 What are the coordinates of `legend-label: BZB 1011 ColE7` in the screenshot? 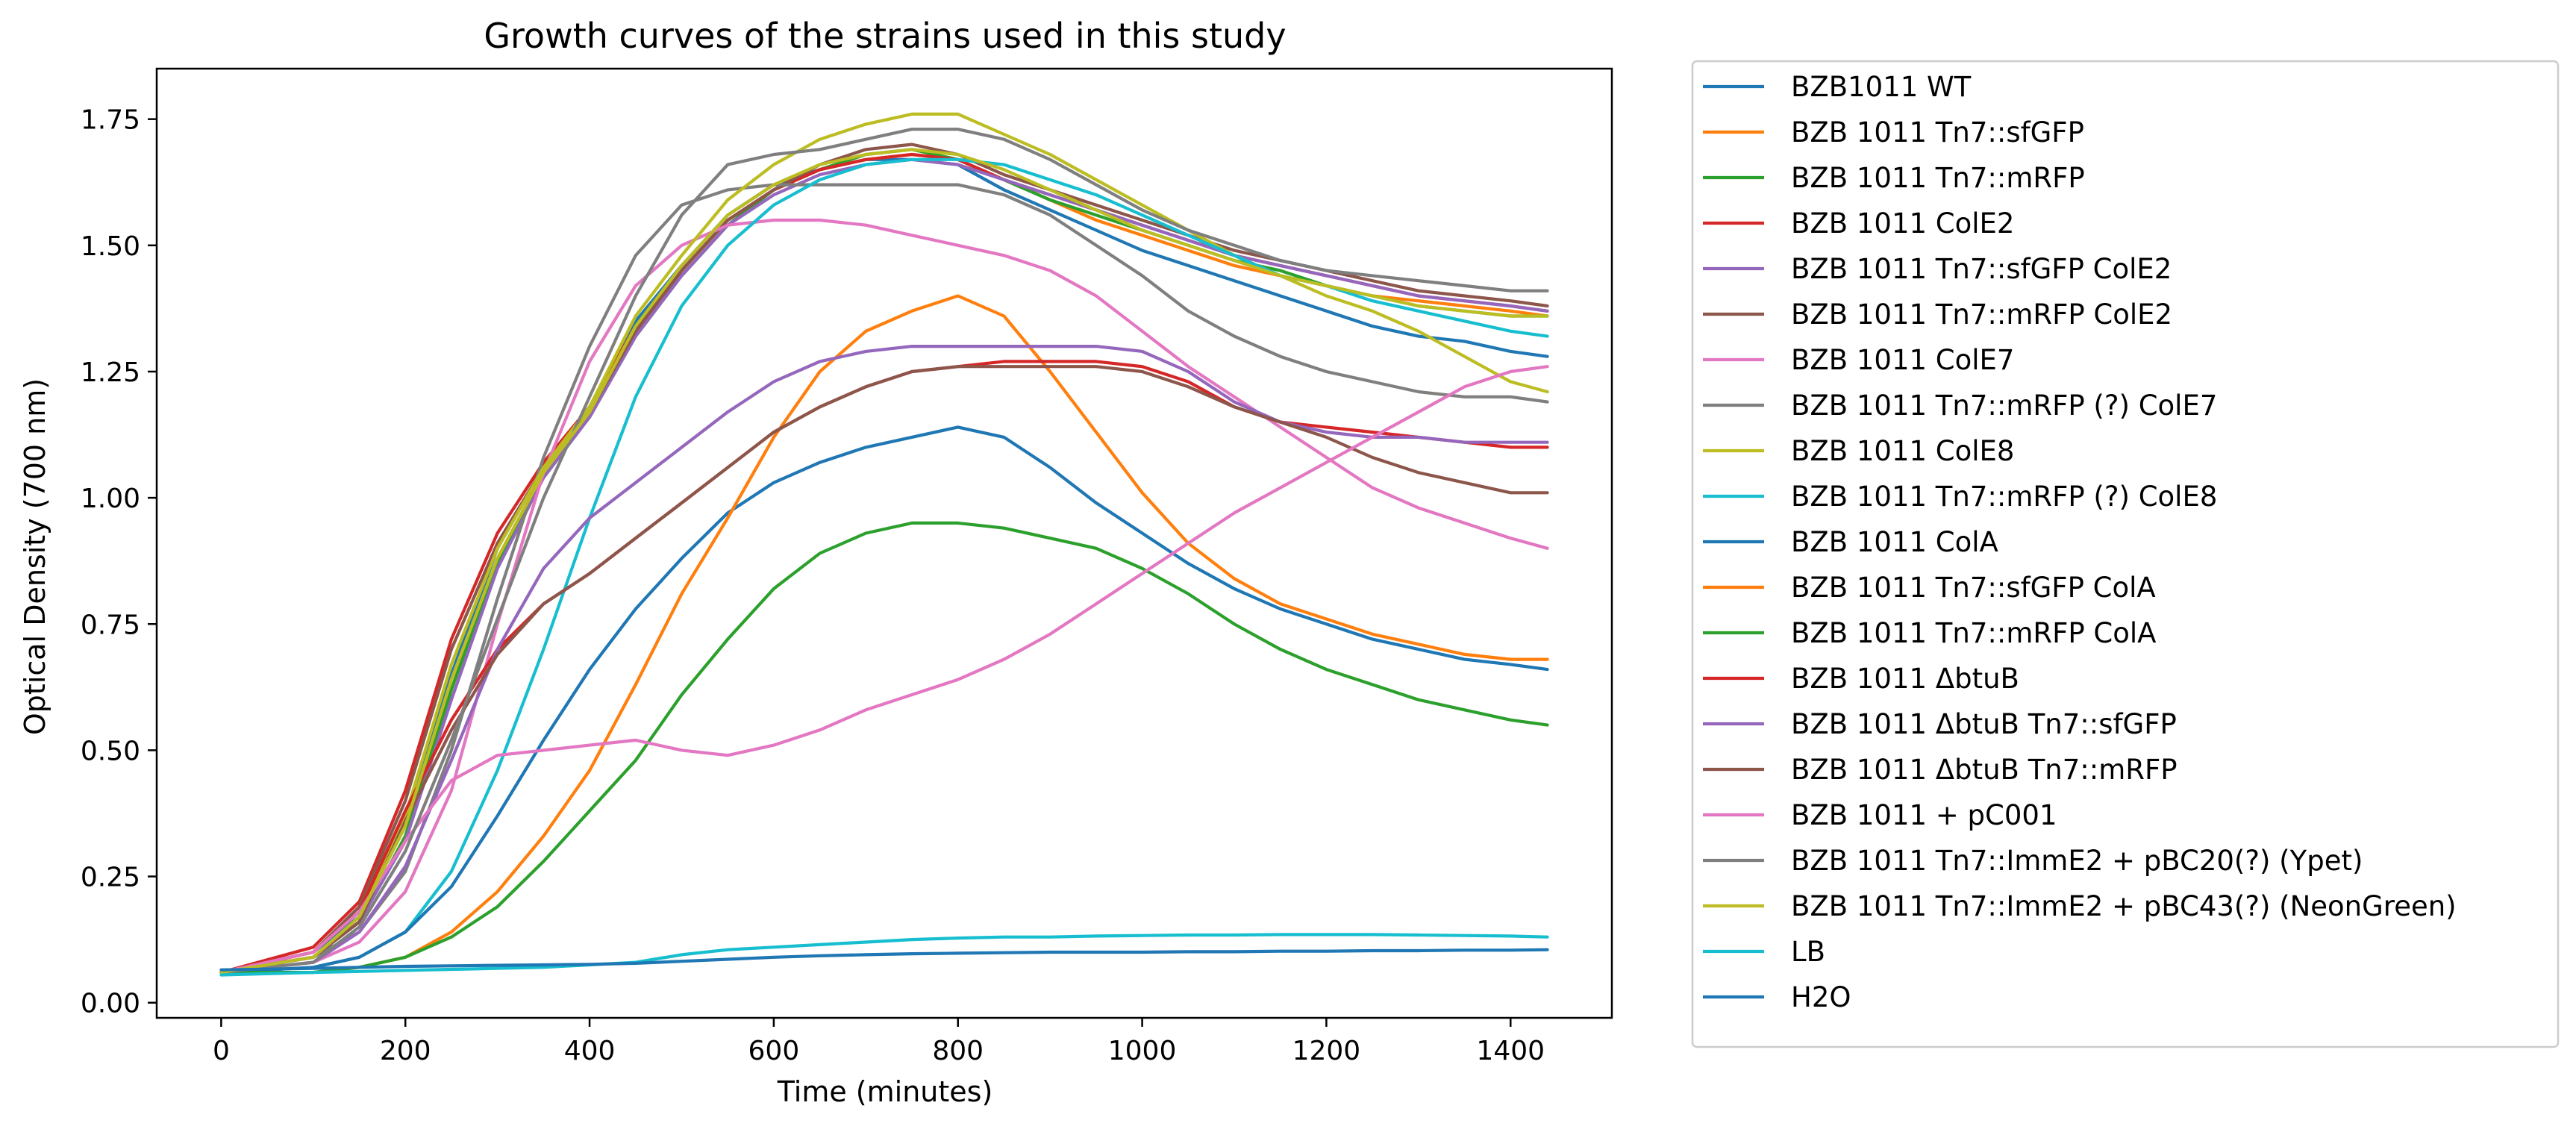 It's located at (1902, 360).